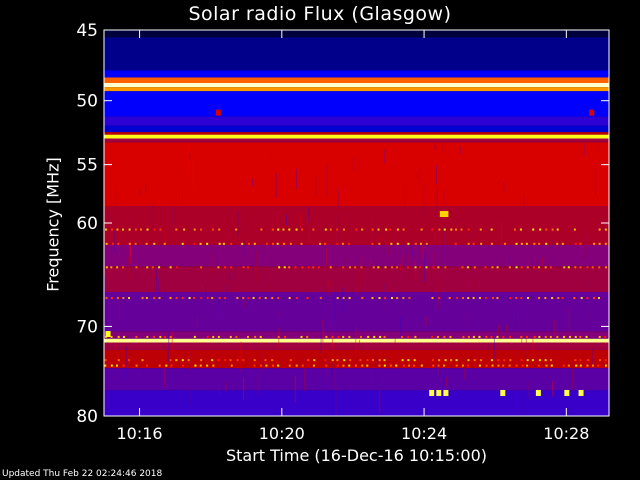  Describe the element at coordinates (356, 455) in the screenshot. I see `x-axis-label: Start Time (16-Dec-16 10:15:00)` at that location.